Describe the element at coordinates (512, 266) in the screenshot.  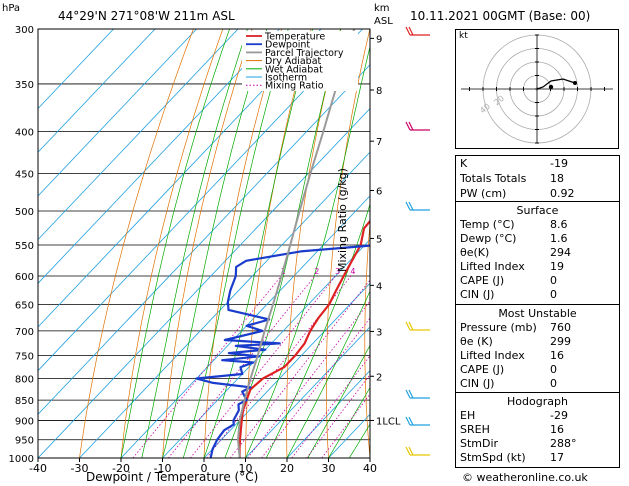
I see `surface-row-lifted: Lifted Index 19` at that location.